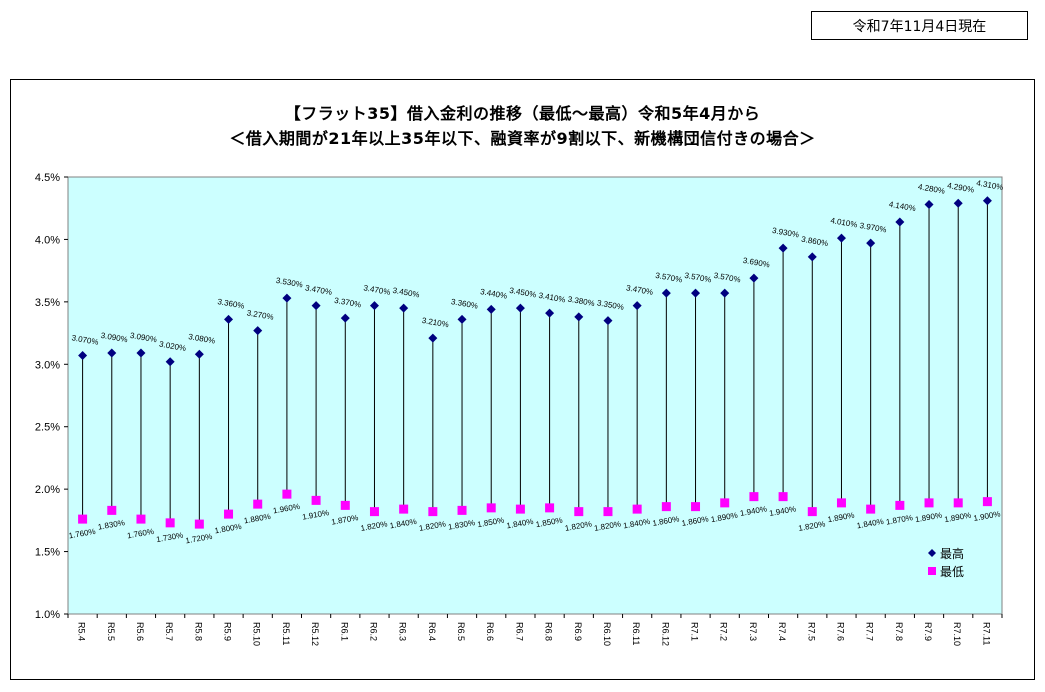 This screenshot has height=692, width=1045. What do you see at coordinates (919, 25) in the screenshot?
I see `date-label: 令和7年11月4日現在` at bounding box center [919, 25].